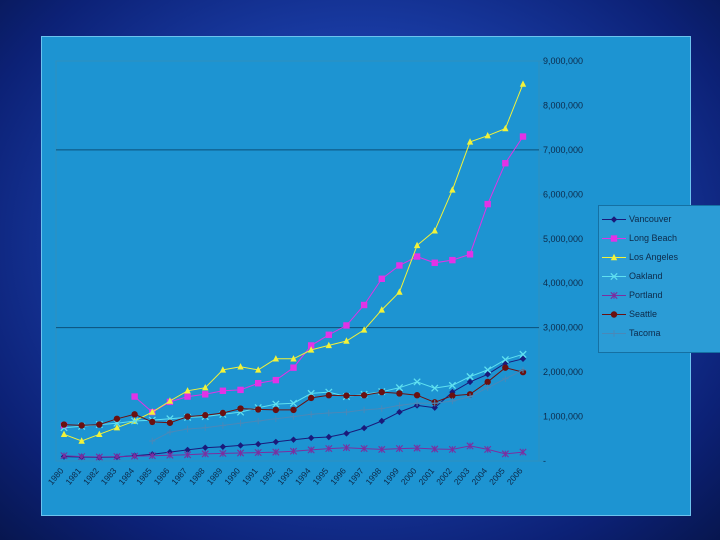  What do you see at coordinates (659, 295) in the screenshot?
I see `legend-item-portland: Portland` at bounding box center [659, 295].